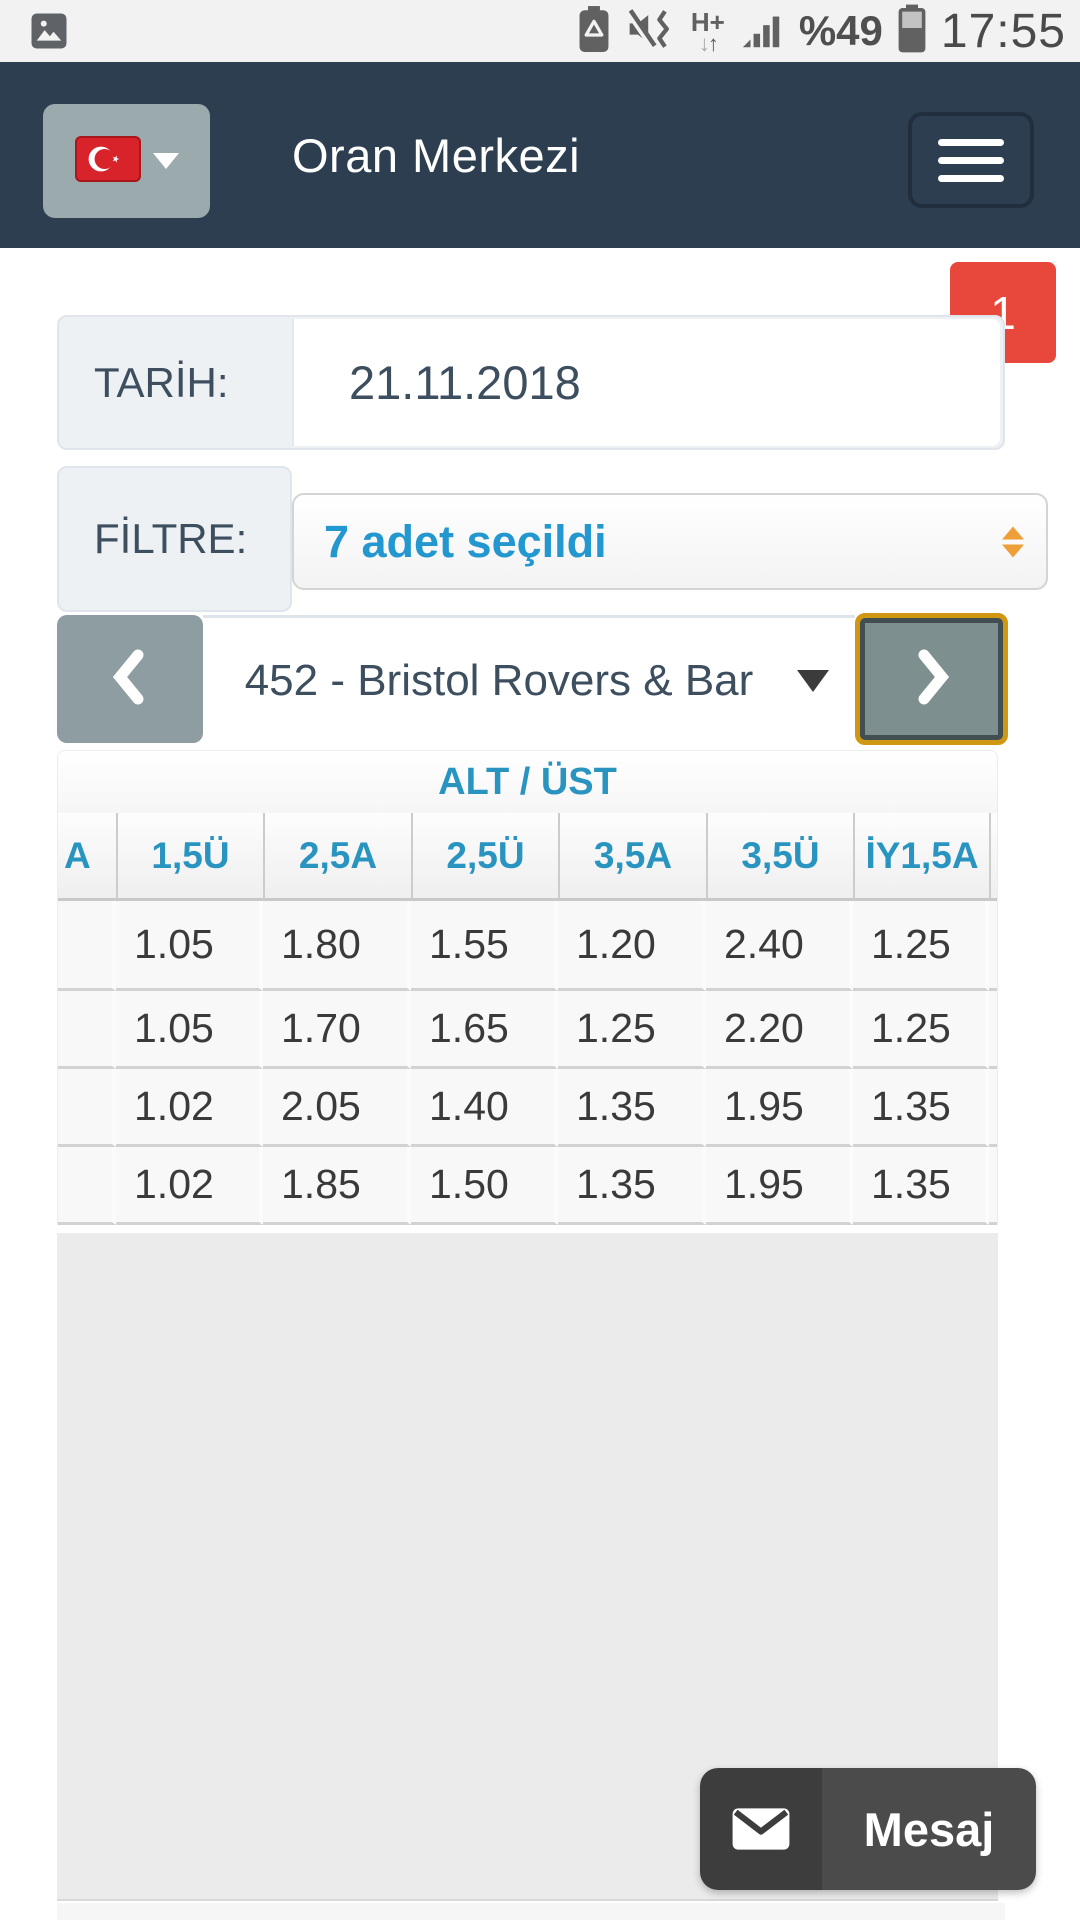  I want to click on odds-cell: 1.80, so click(337, 946).